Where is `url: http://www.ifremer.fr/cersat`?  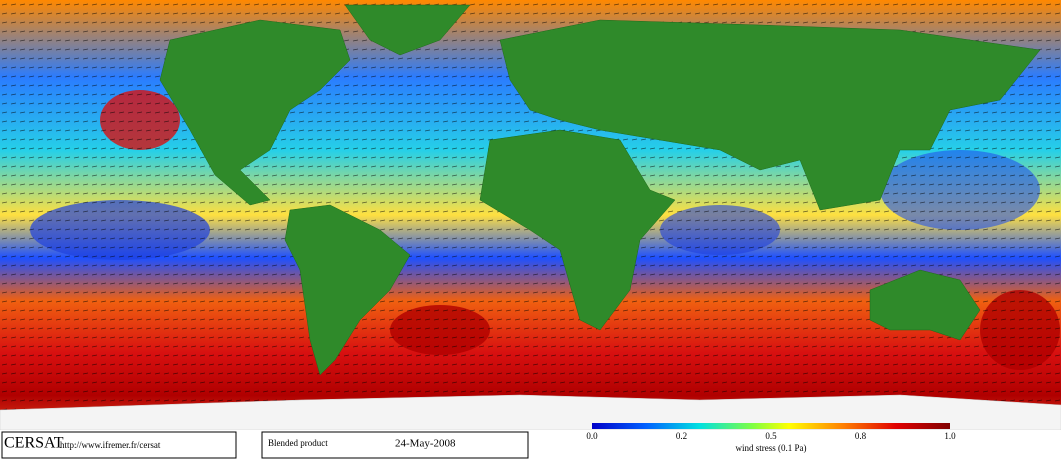 url: http://www.ifremer.fr/cersat is located at coordinates (110, 445).